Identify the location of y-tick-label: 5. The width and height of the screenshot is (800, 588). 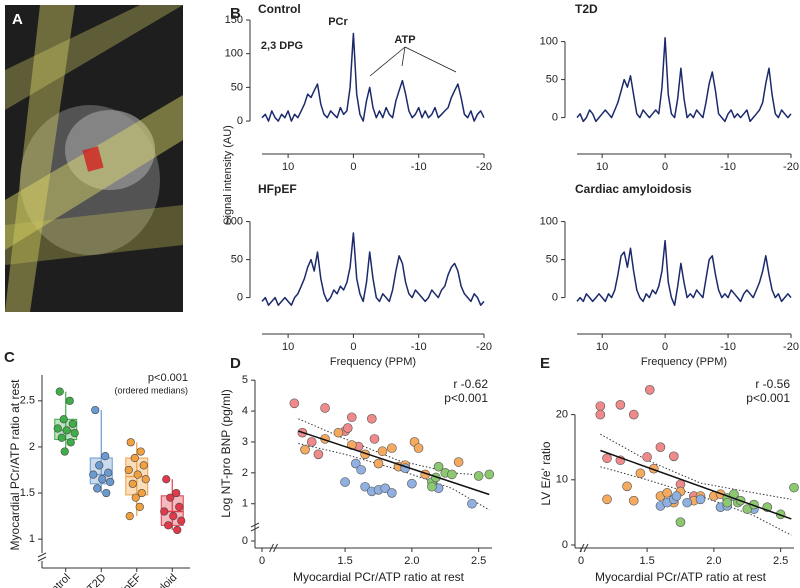
(245, 380).